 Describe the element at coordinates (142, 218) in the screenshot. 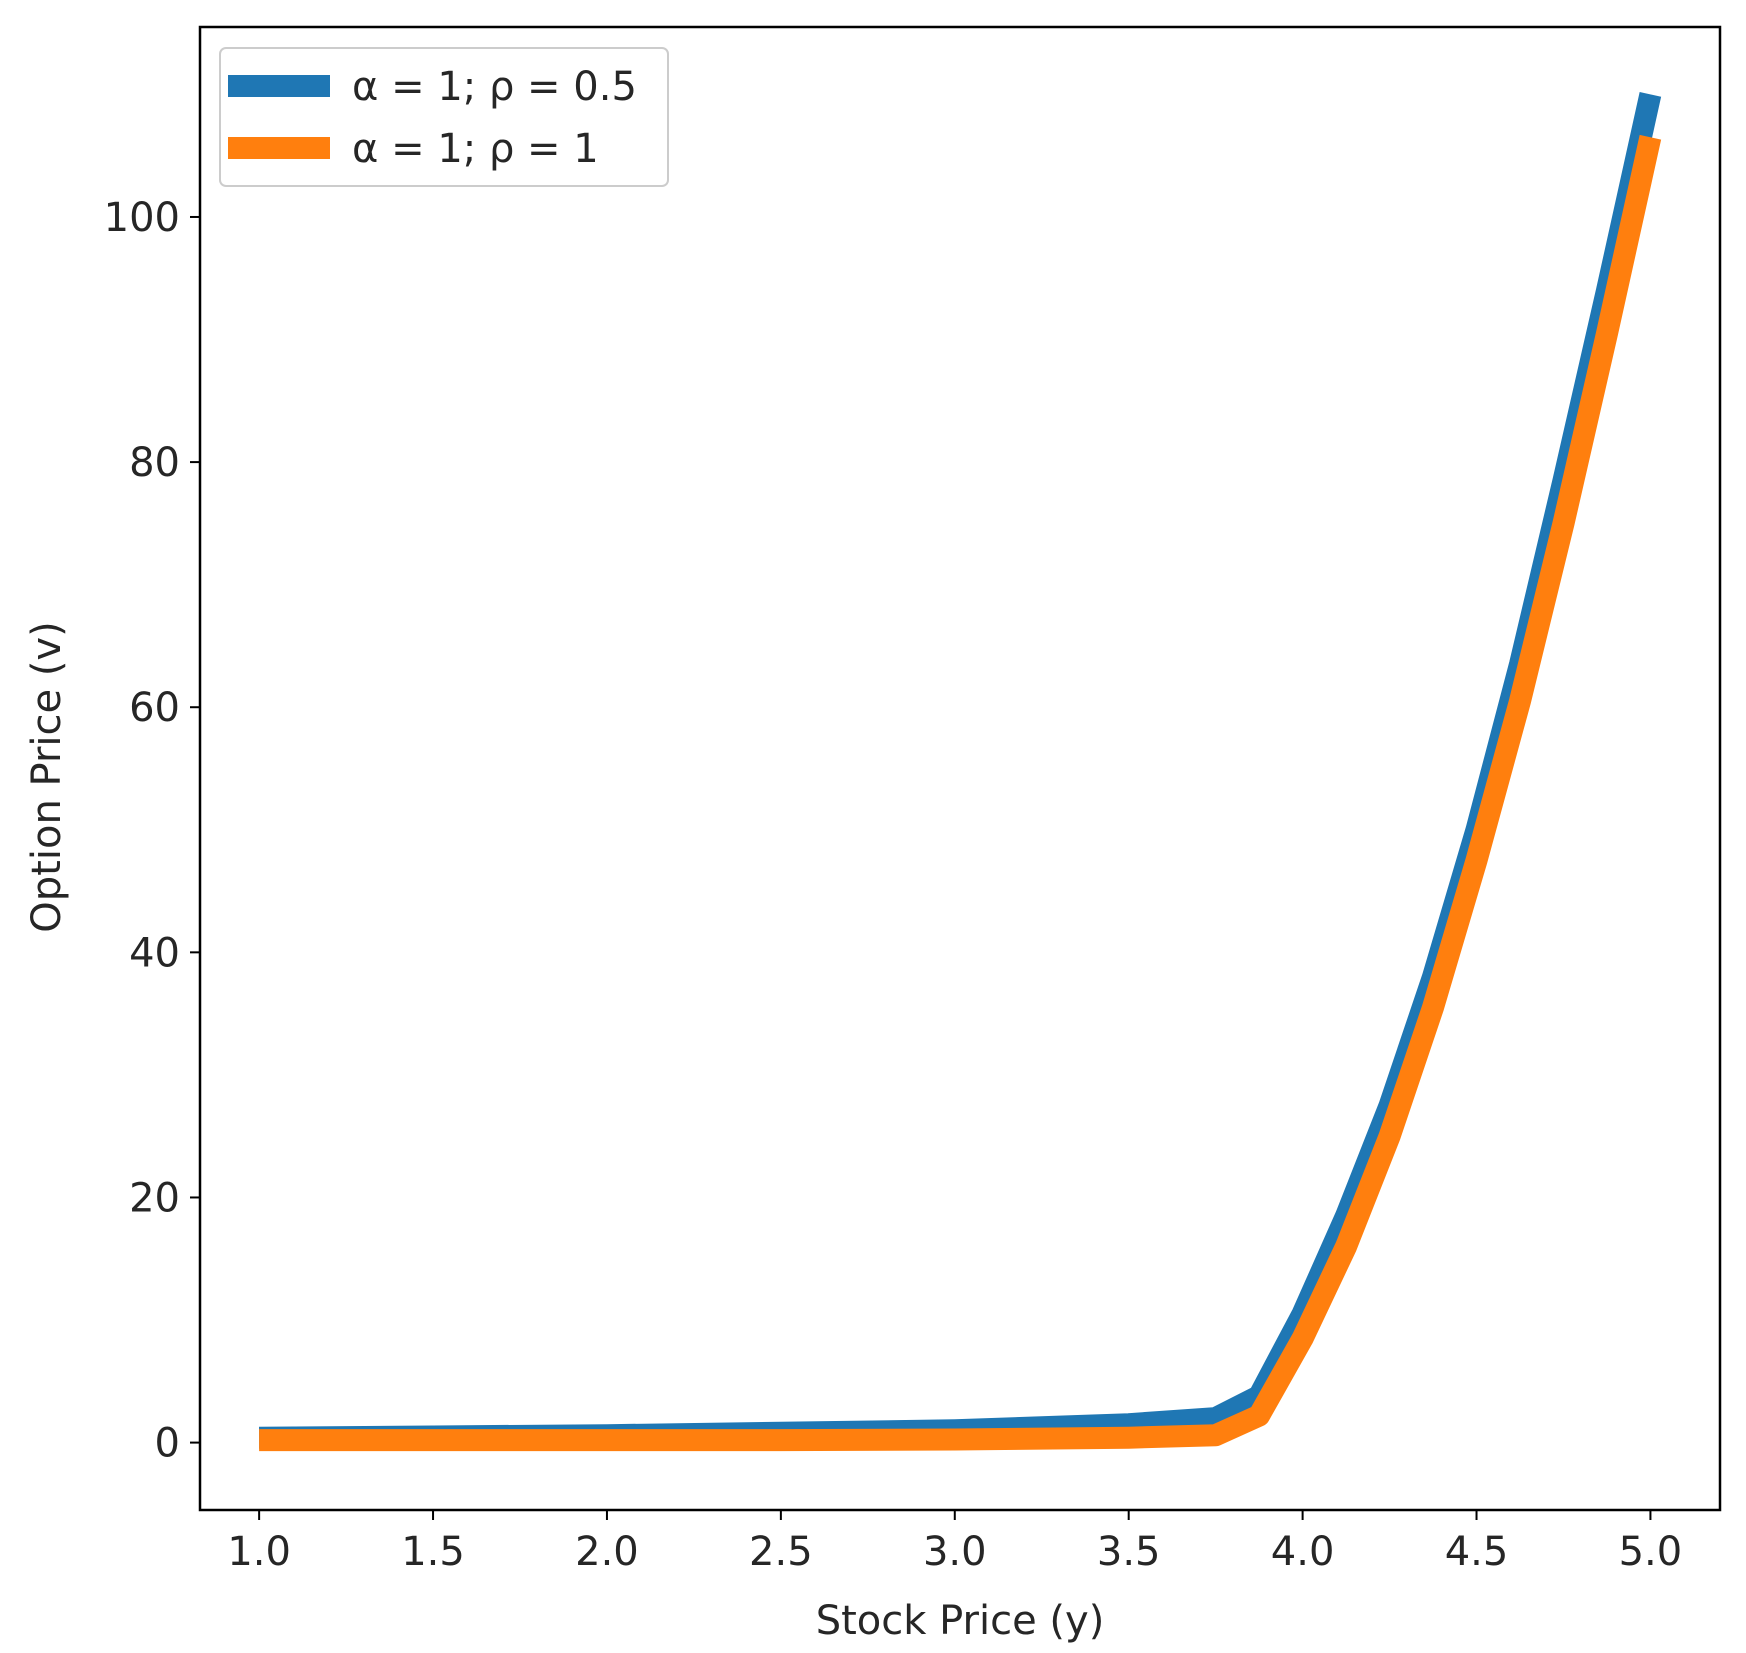

I see `y-tick-label: 100` at that location.